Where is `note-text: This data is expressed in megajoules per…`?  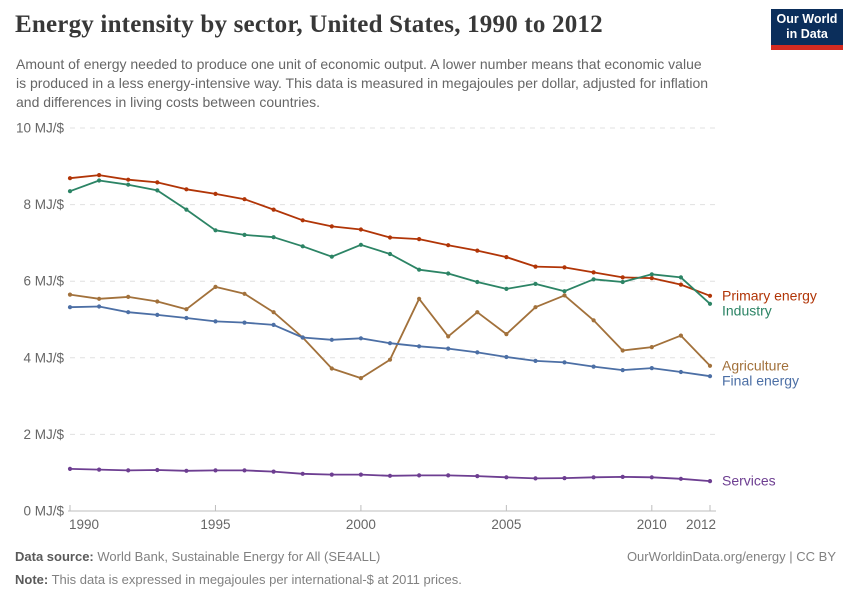 note-text: This data is expressed in megajoules per… is located at coordinates (255, 579).